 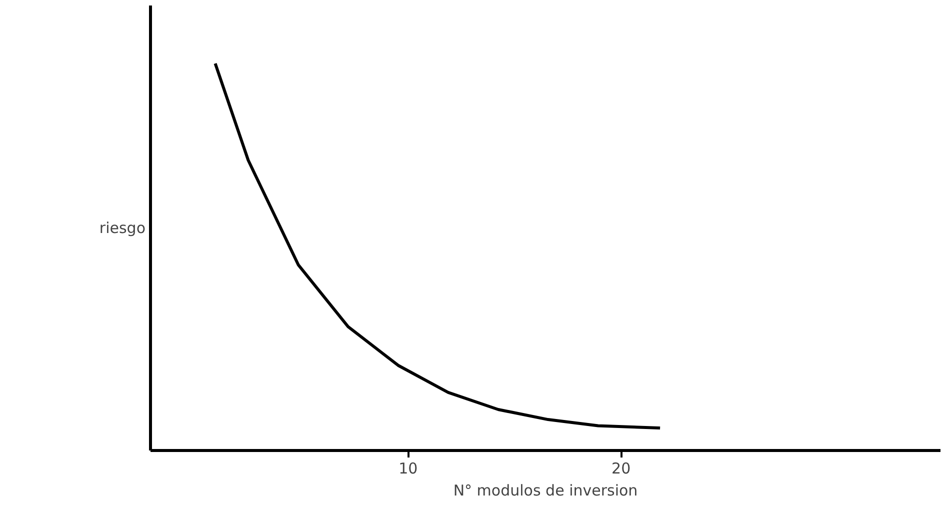 What do you see at coordinates (122, 228) in the screenshot?
I see `y-axis-title: riesgo` at bounding box center [122, 228].